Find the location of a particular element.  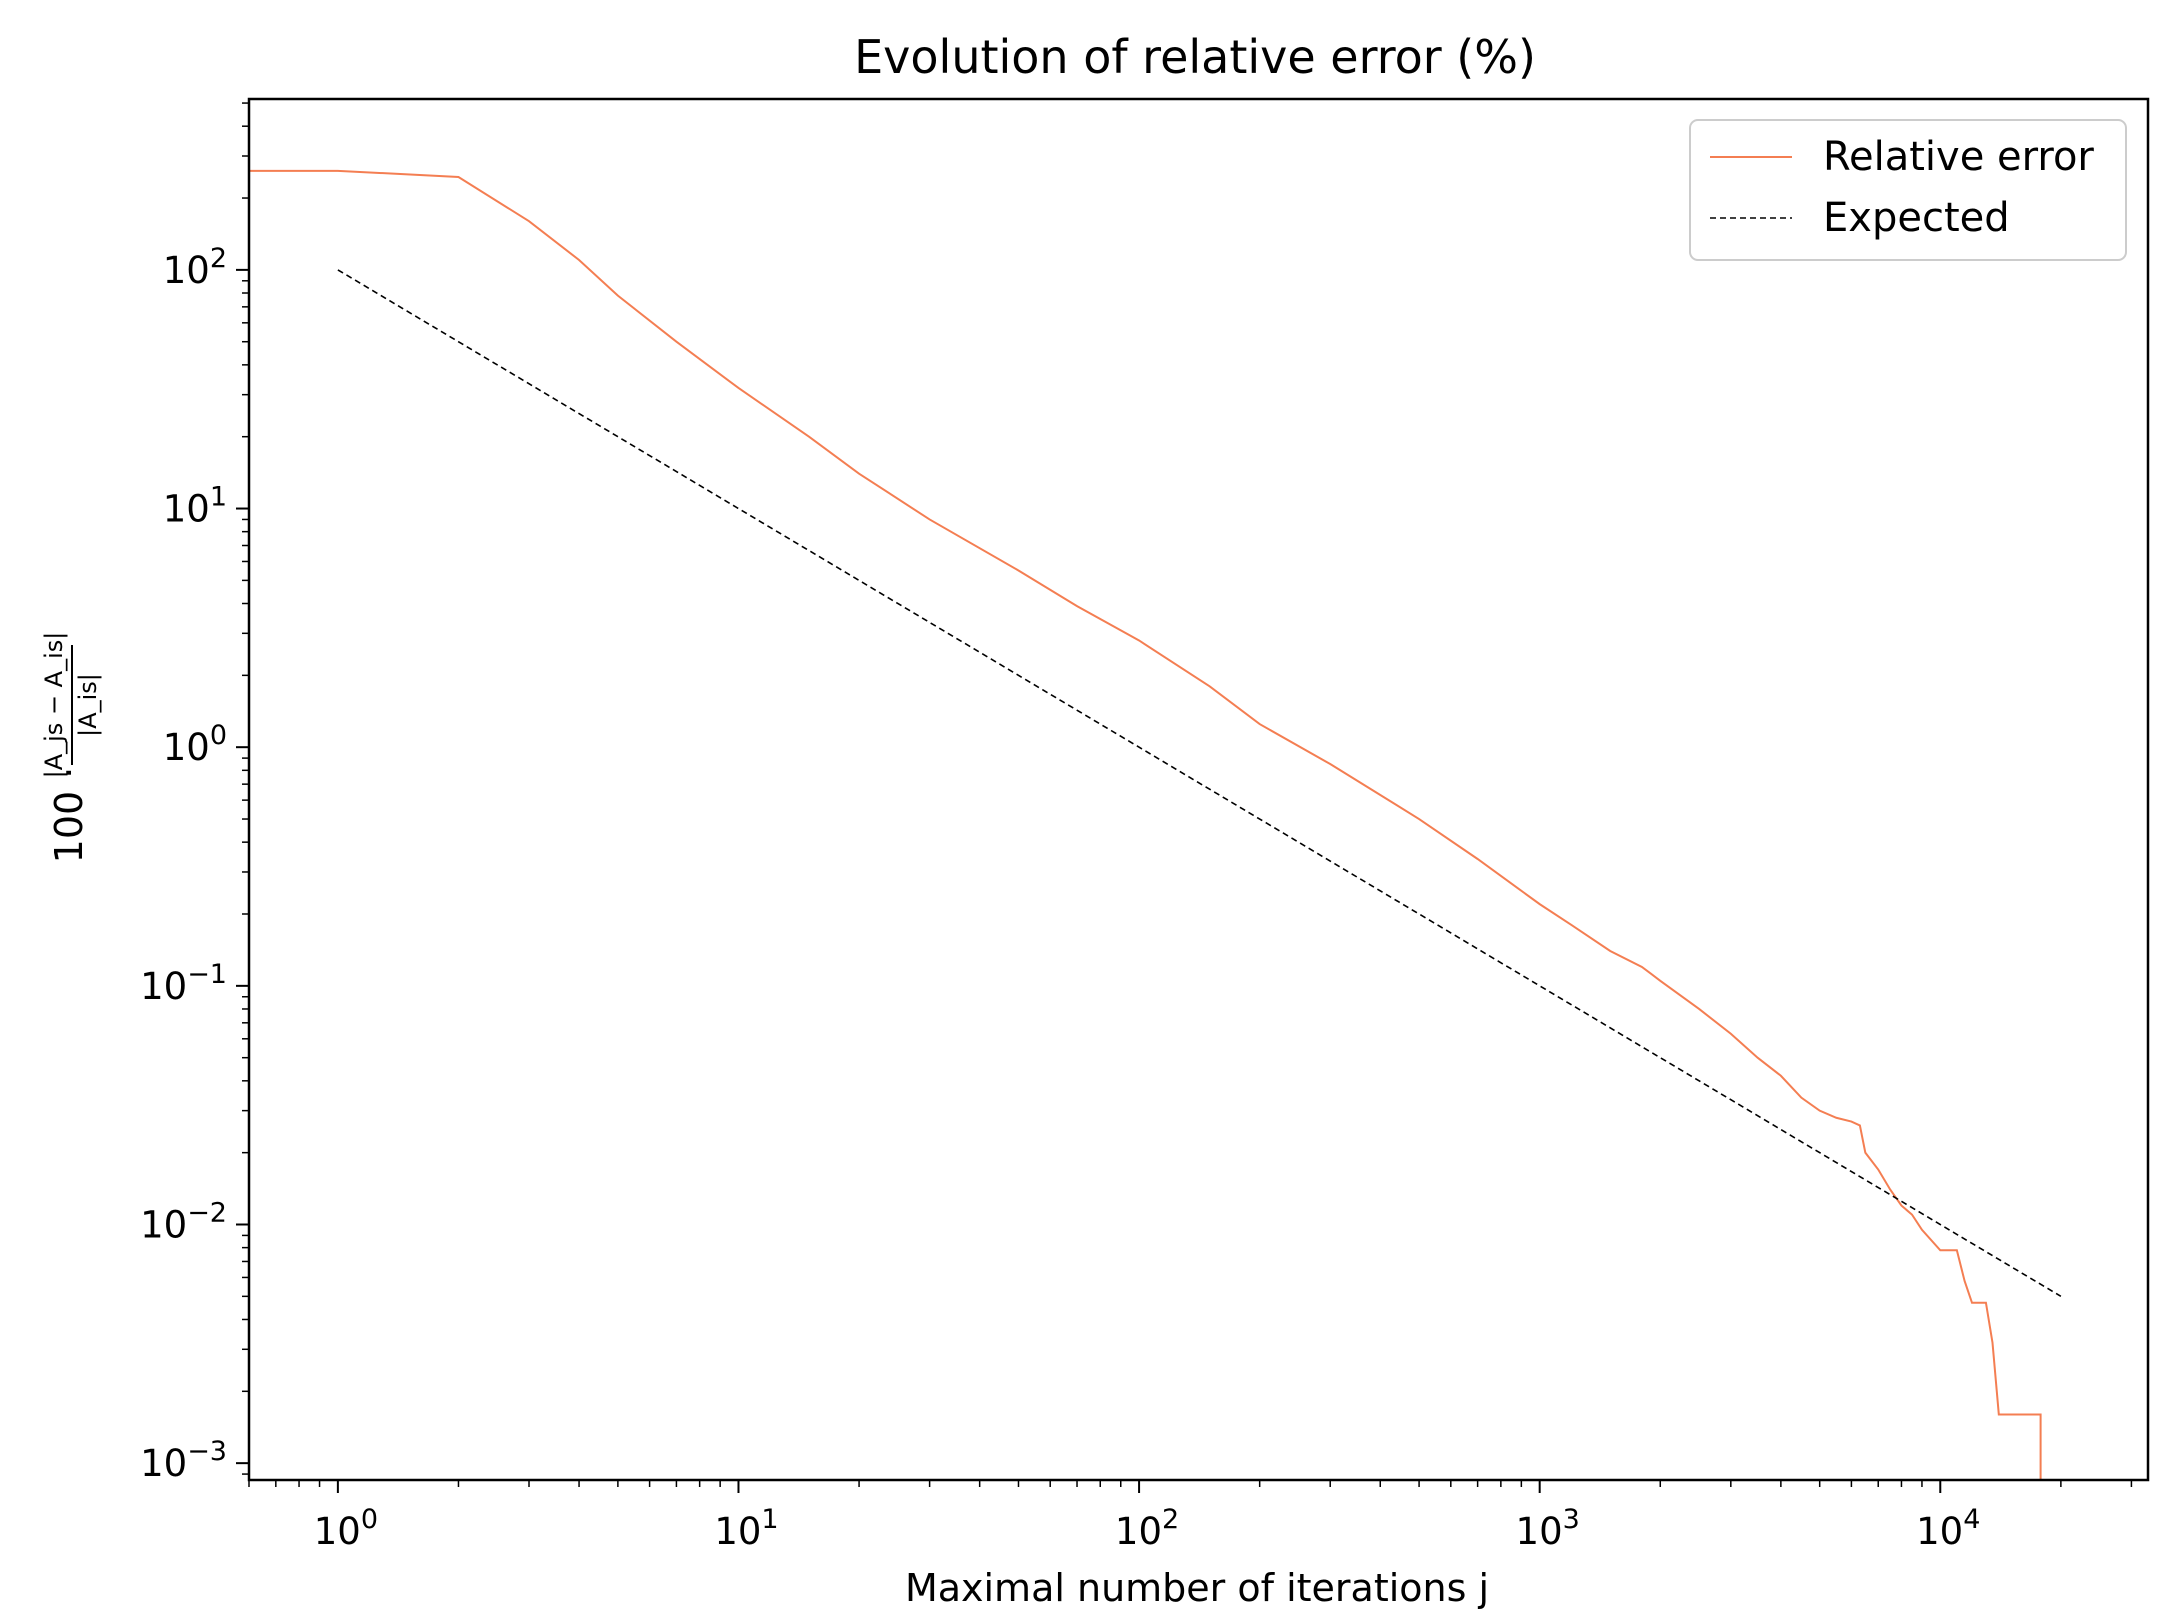

legend-box is located at coordinates (1908, 190).